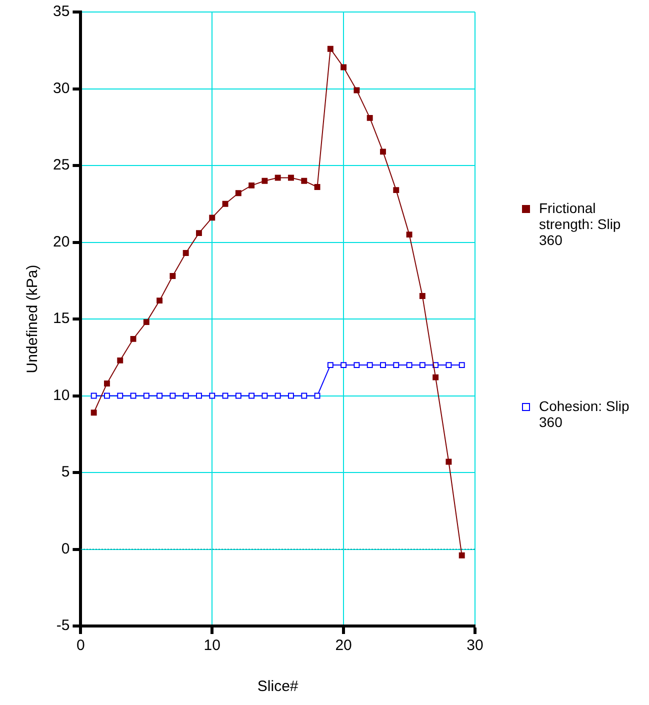 The image size is (649, 705). Describe the element at coordinates (475, 645) in the screenshot. I see `x-tick-label: 30` at that location.